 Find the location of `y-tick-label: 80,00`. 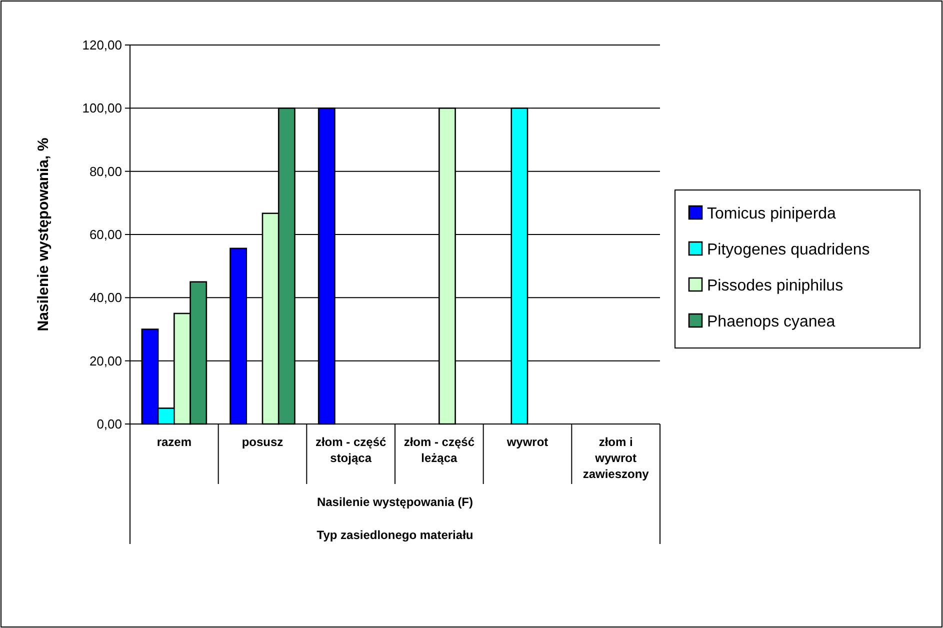

y-tick-label: 80,00 is located at coordinates (105, 171).